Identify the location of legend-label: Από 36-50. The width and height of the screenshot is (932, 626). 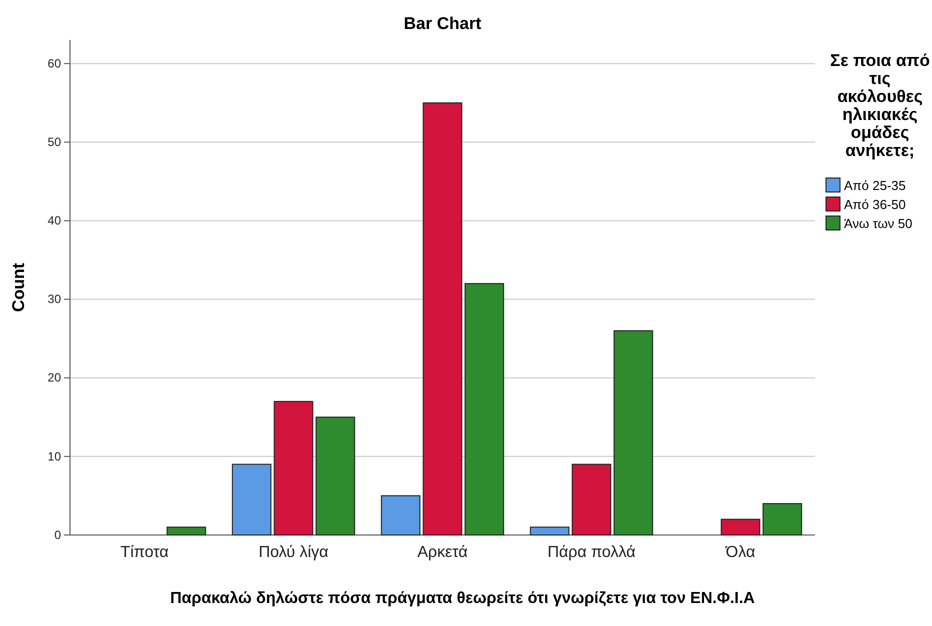
(875, 204).